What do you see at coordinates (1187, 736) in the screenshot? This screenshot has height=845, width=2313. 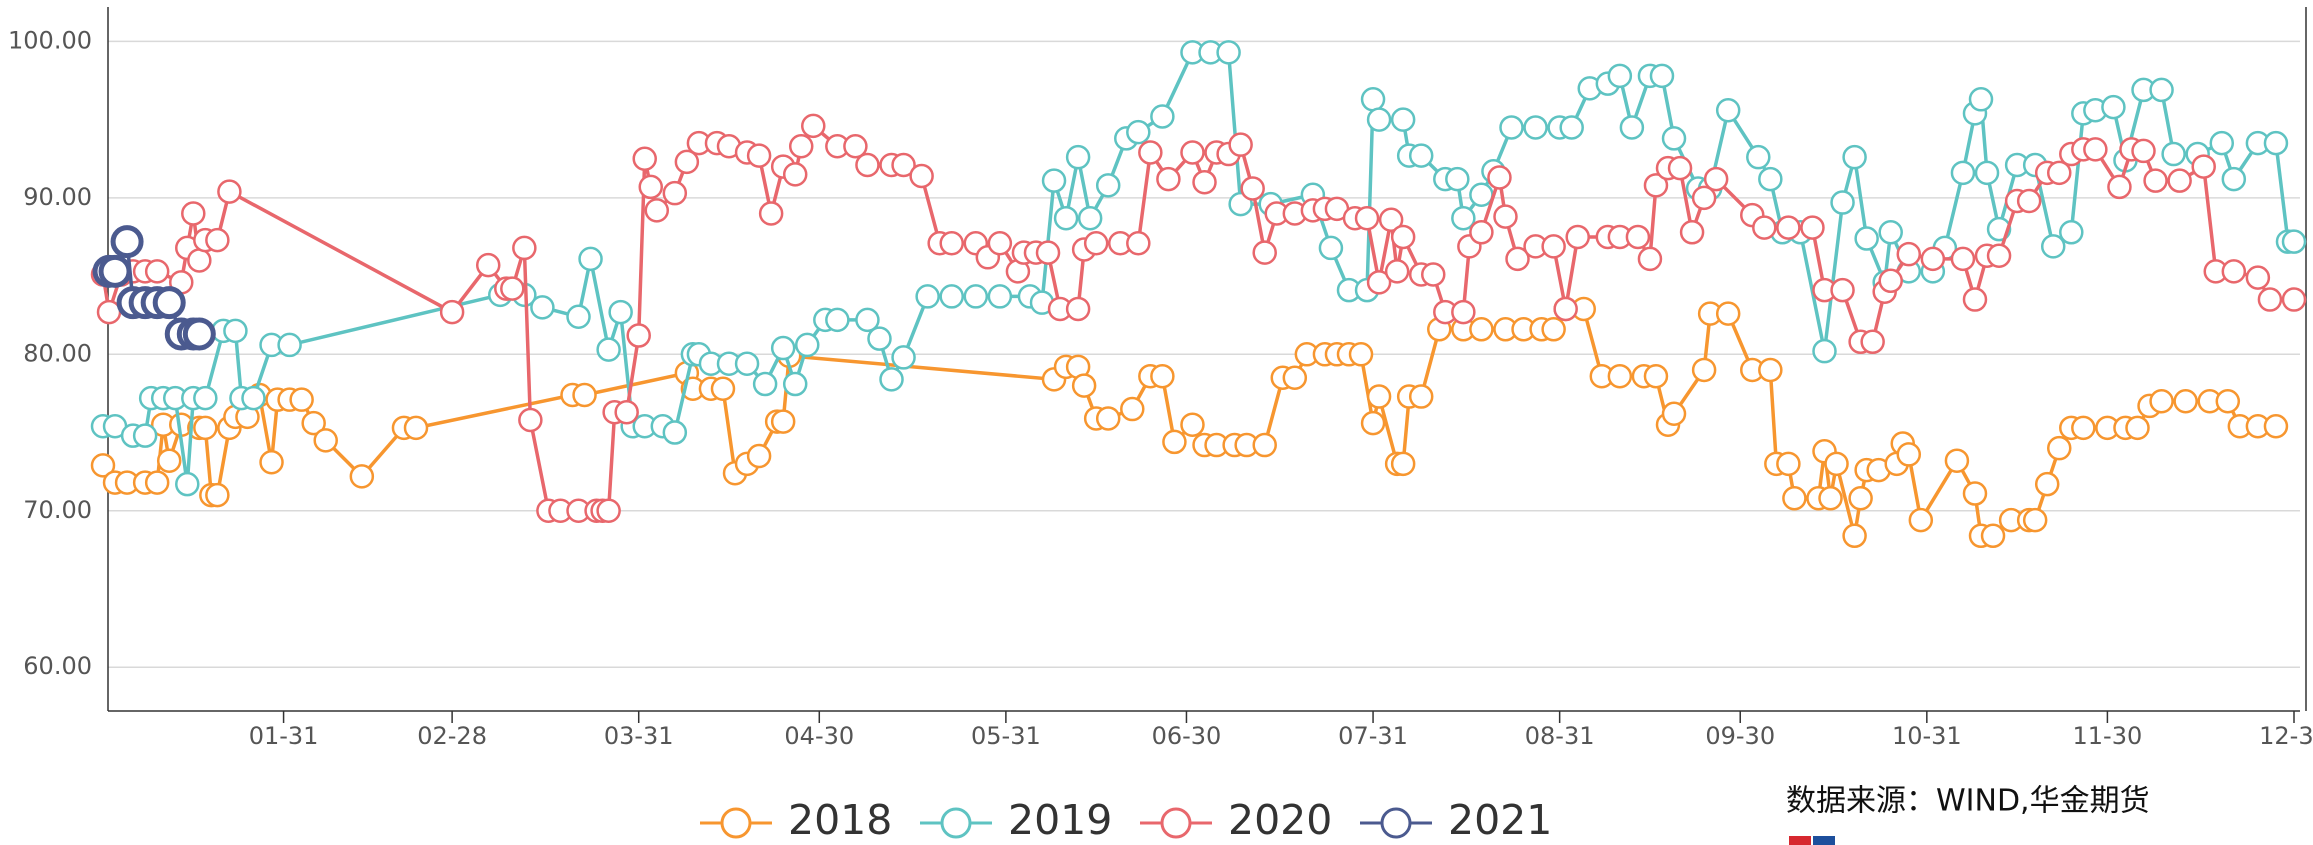 I see `x-tick-label: 06-30` at bounding box center [1187, 736].